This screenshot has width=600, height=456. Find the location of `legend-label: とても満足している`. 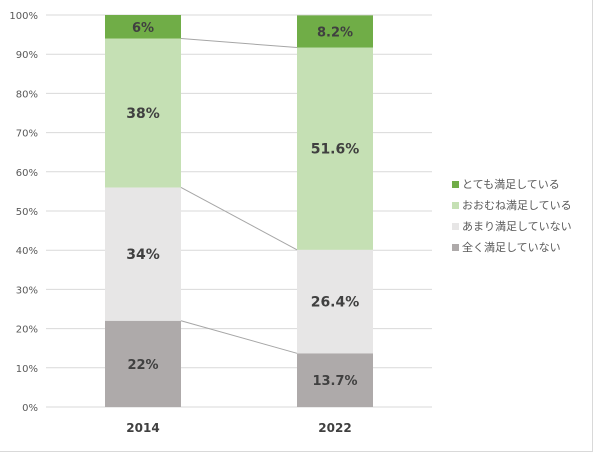

legend-label: とても満足している is located at coordinates (511, 184).